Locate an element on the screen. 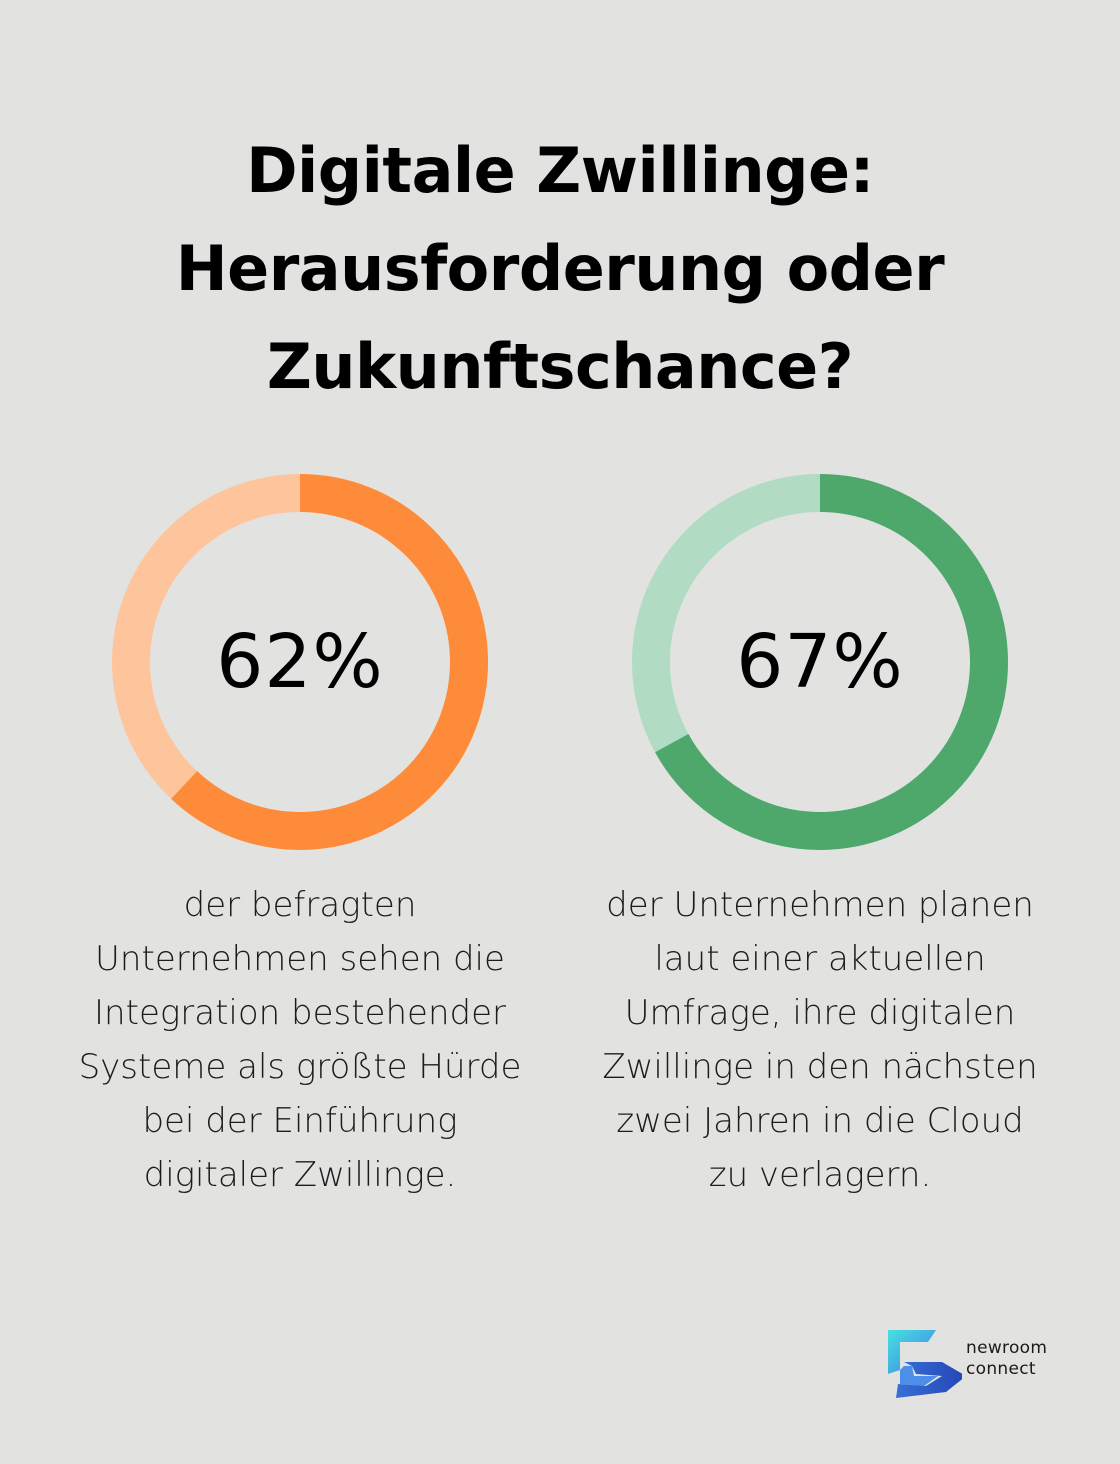 The height and width of the screenshot is (1464, 1120). desc-1-line-4: Systeme als größte Hürde is located at coordinates (300, 1067).